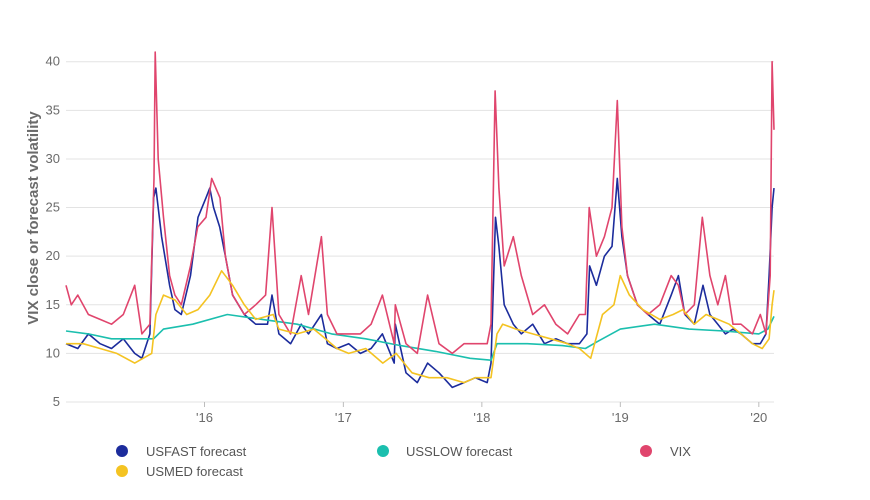  Describe the element at coordinates (53, 255) in the screenshot. I see `y-tick-label: 20` at that location.